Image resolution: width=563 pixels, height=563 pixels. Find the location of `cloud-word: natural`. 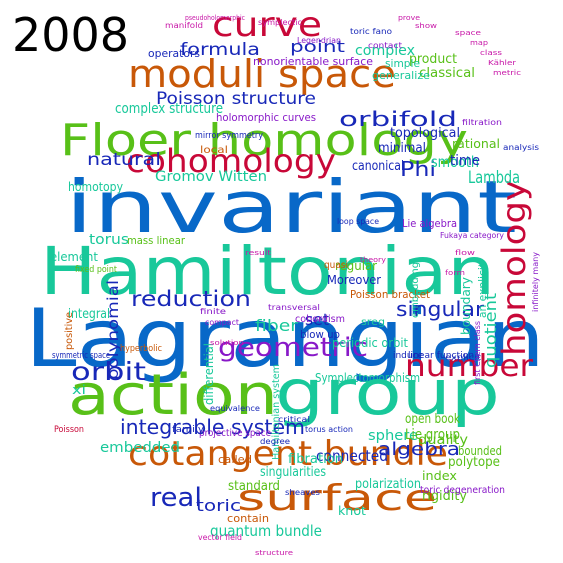

cloud-word: natural is located at coordinates (124, 160).